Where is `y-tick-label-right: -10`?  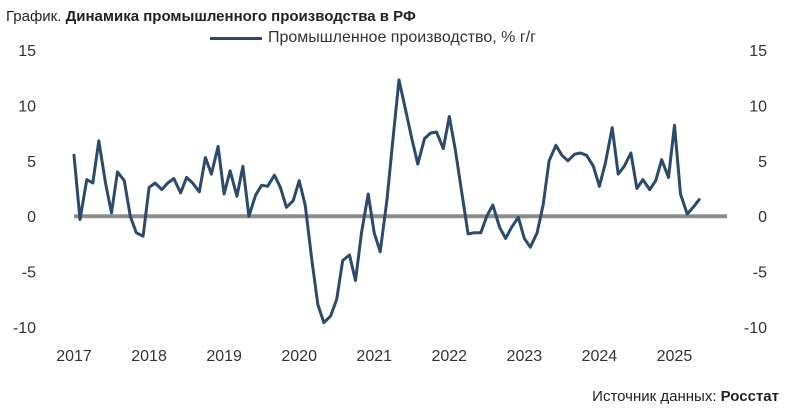 y-tick-label-right: -10 is located at coordinates (755, 328).